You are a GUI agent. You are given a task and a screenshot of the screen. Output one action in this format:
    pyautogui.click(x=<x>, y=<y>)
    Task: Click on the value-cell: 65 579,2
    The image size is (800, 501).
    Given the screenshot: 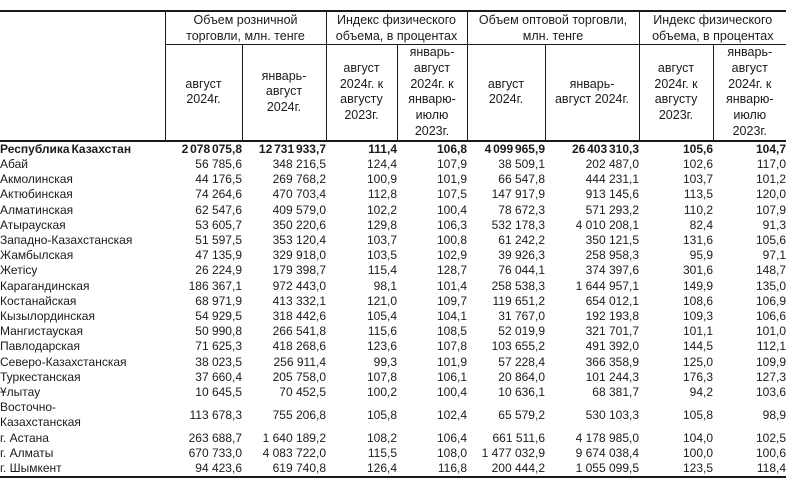 What is the action you would take?
    pyautogui.click(x=521, y=414)
    